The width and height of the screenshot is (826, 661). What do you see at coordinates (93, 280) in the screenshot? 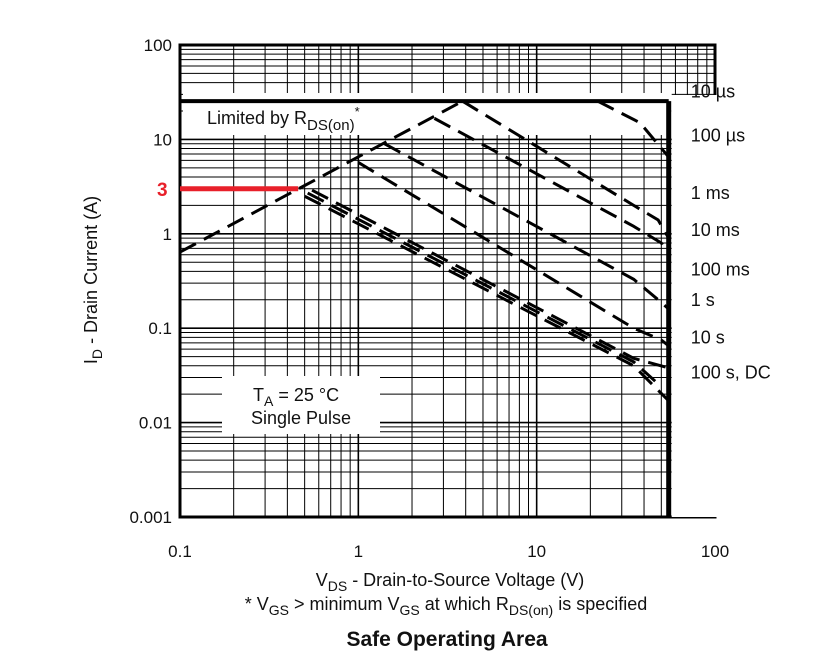
I see `y-axis-label: ID - Drain Current (A)` at bounding box center [93, 280].